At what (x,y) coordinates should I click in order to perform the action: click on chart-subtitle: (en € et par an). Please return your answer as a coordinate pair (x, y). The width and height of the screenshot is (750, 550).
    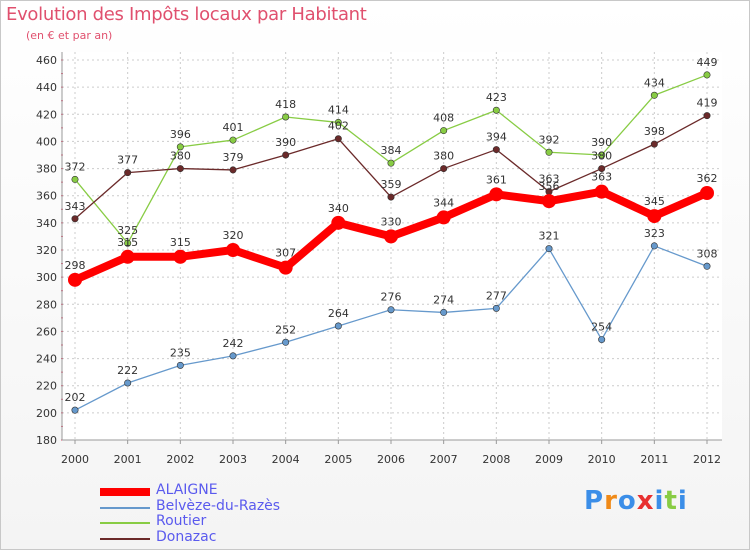
    Looking at the image, I should click on (69, 35).